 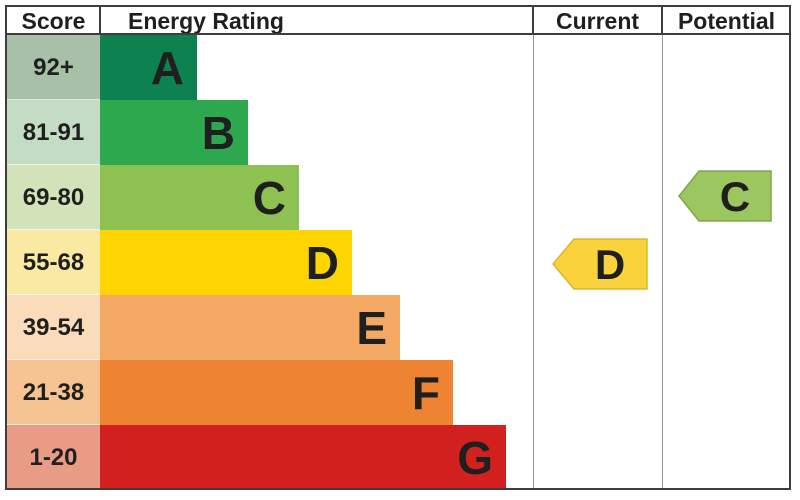 I want to click on rating-bar-f: F, so click(x=276, y=392).